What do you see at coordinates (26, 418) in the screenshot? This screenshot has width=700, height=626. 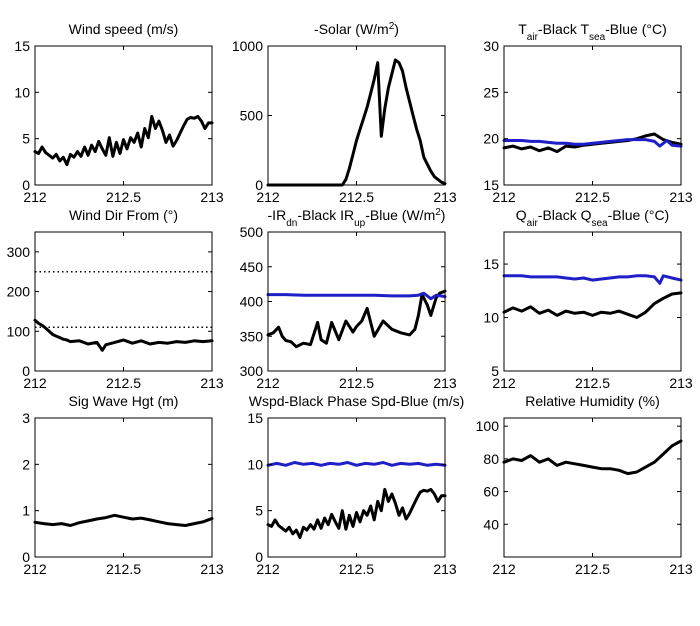 I see `y-tick-label: 3` at bounding box center [26, 418].